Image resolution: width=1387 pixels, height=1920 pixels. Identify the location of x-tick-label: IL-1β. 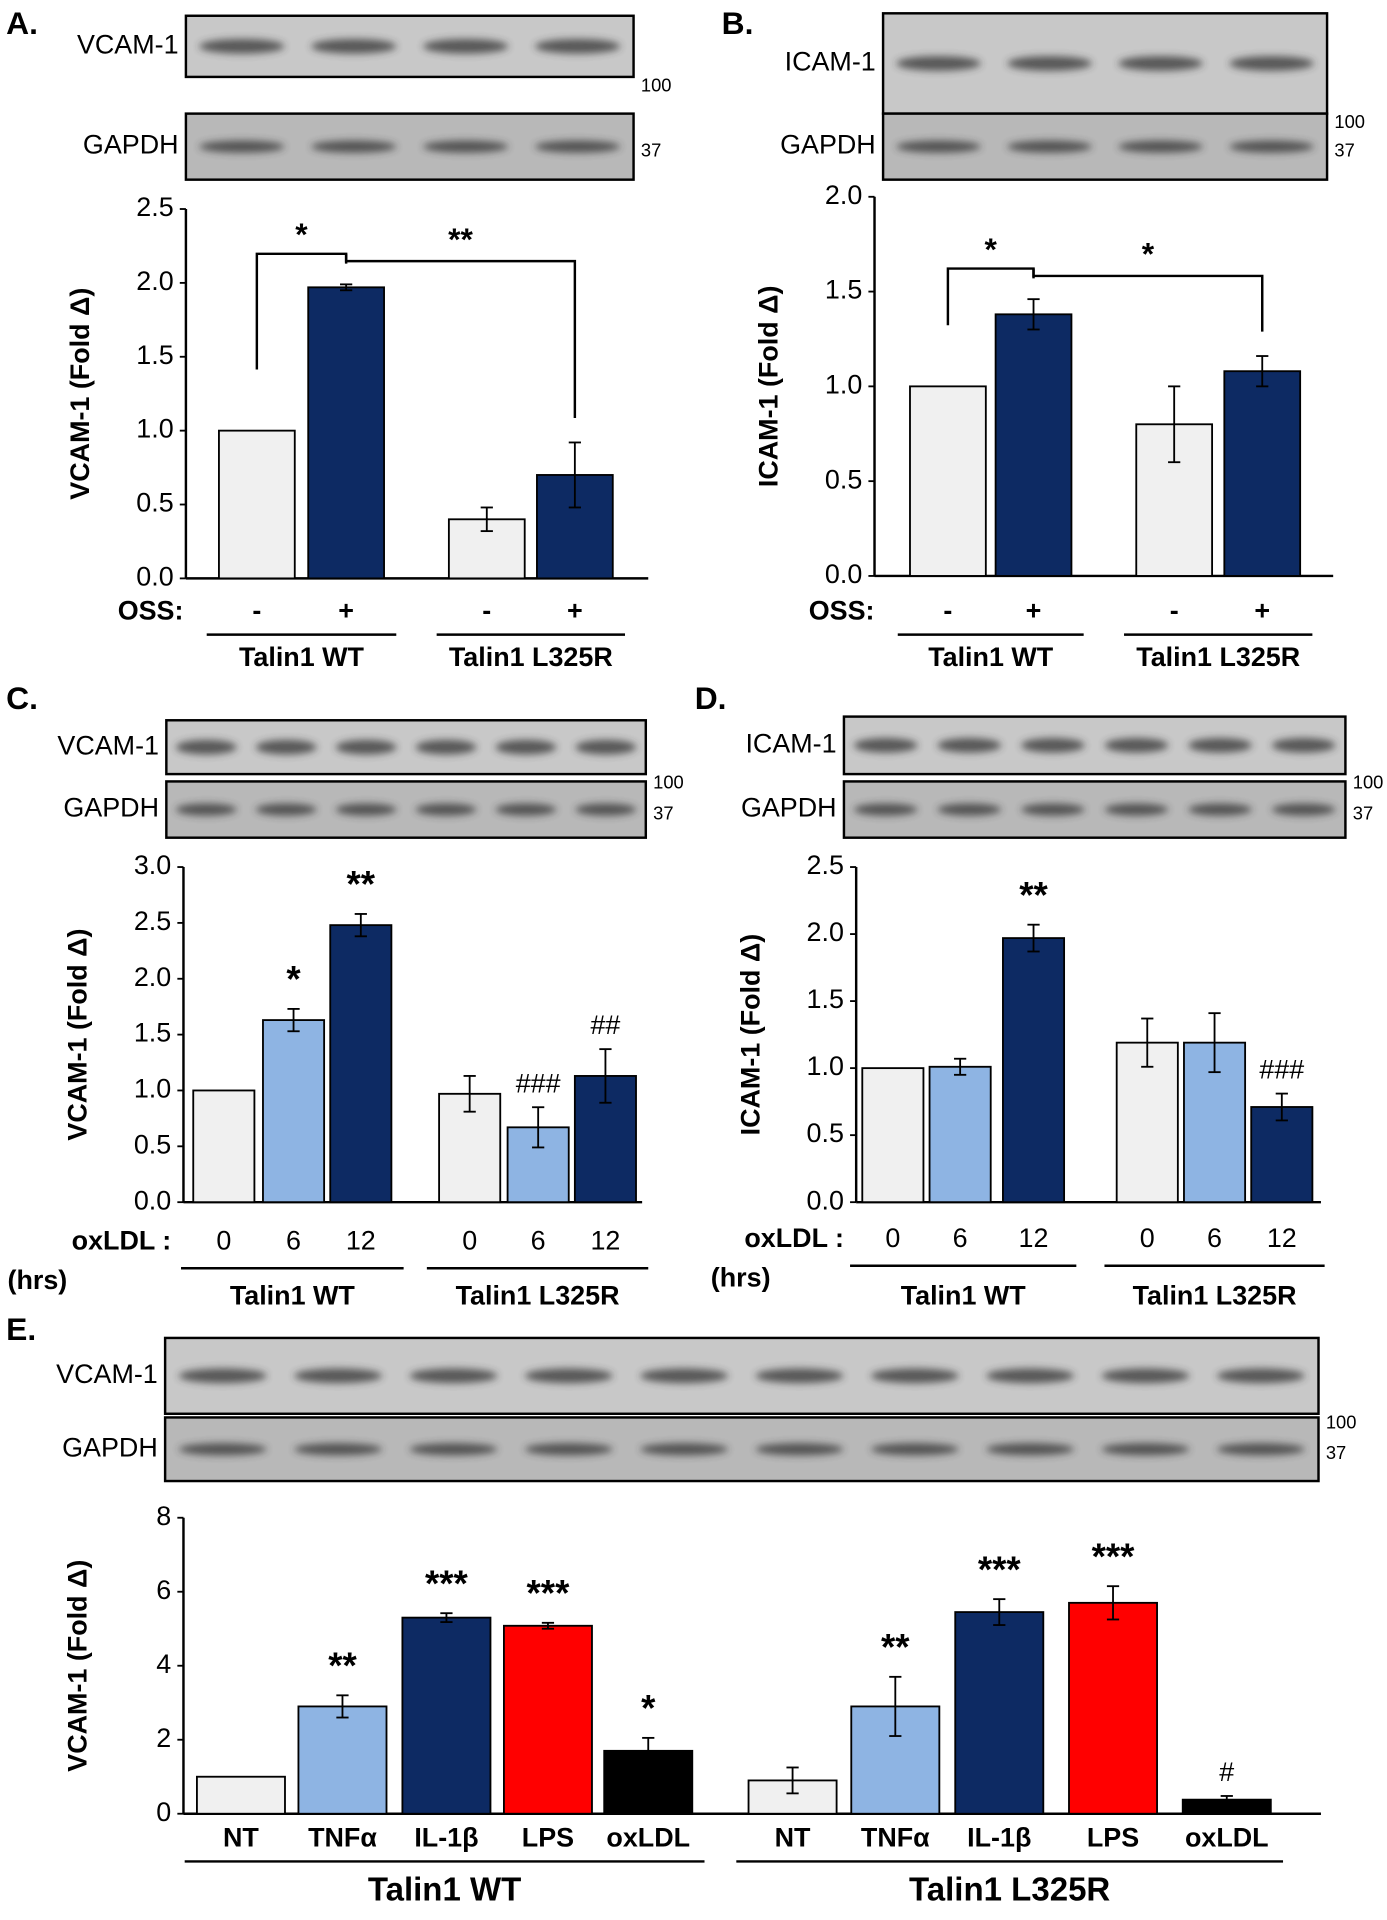
(999, 1838).